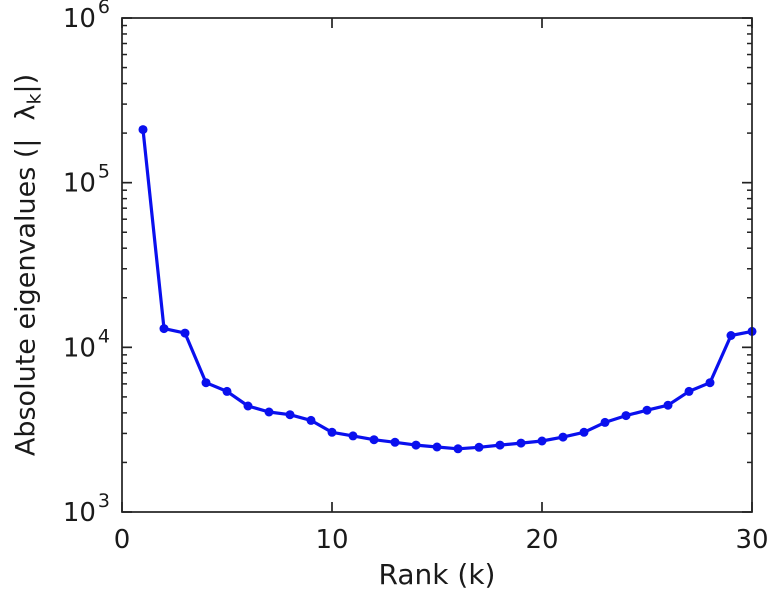 This screenshot has height=600, width=772. I want to click on x-tick-label: 0, so click(122, 540).